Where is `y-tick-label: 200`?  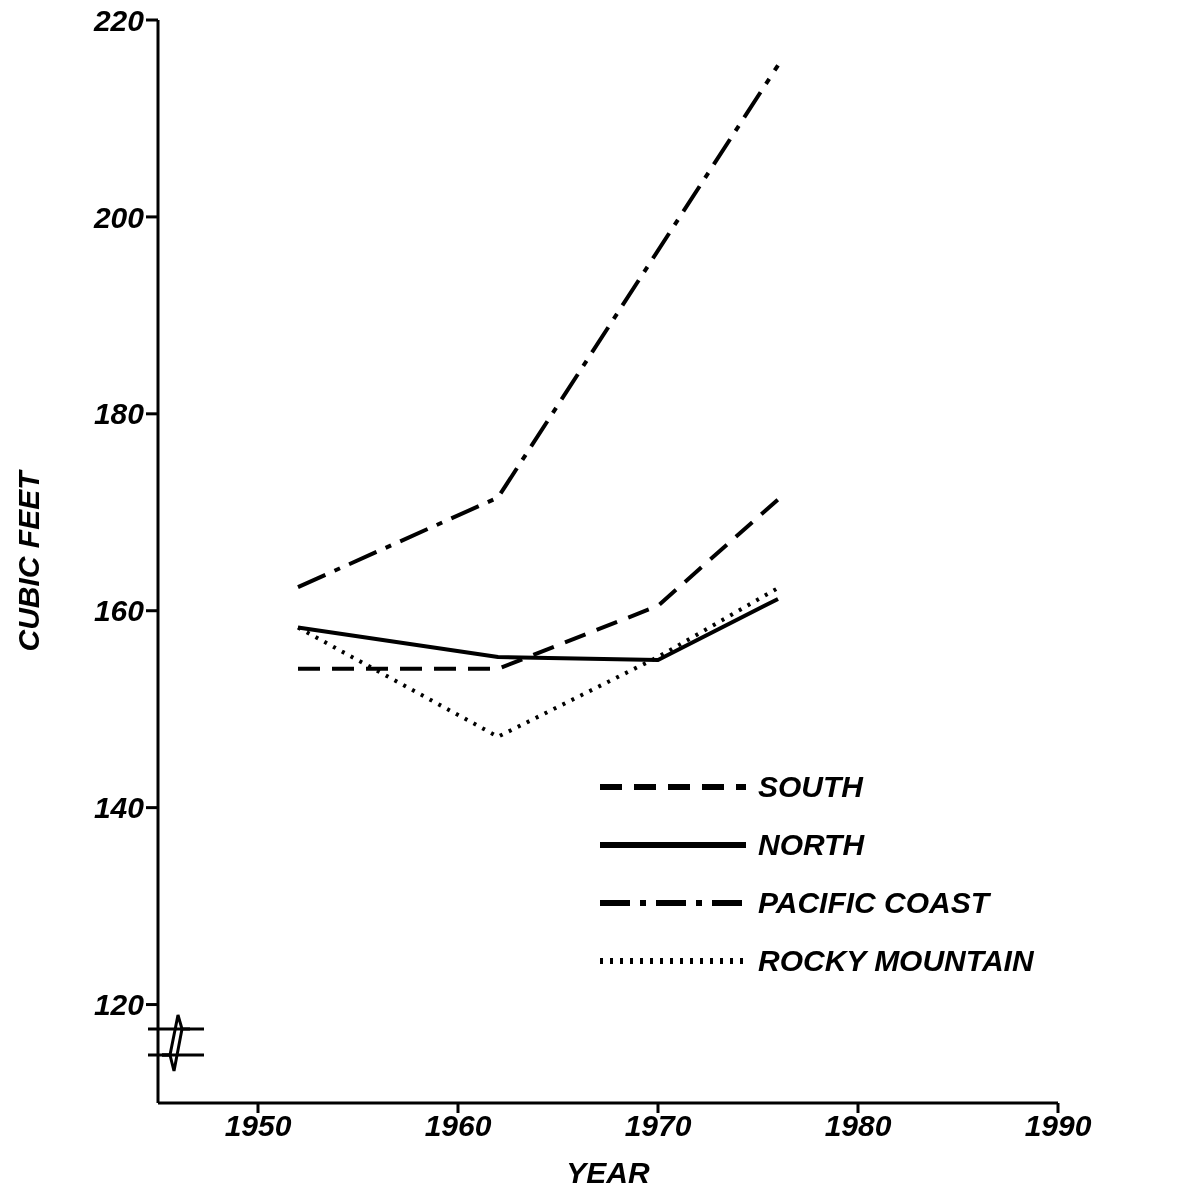 y-tick-label: 200 is located at coordinates (118, 217).